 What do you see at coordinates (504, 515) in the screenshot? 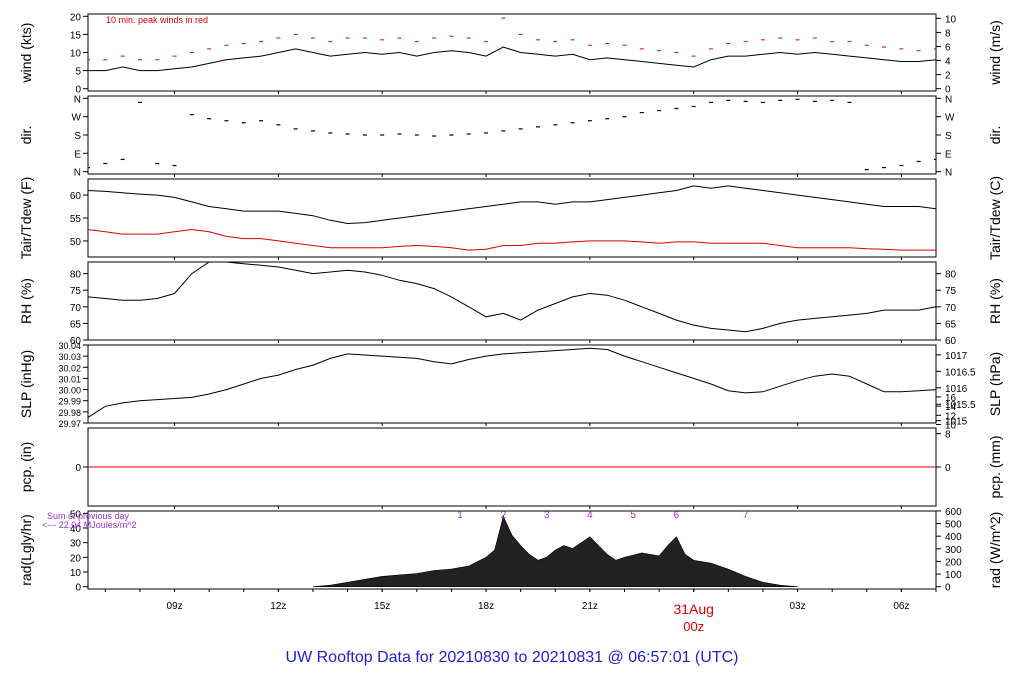
I see `hour-marker-2: 2` at bounding box center [504, 515].